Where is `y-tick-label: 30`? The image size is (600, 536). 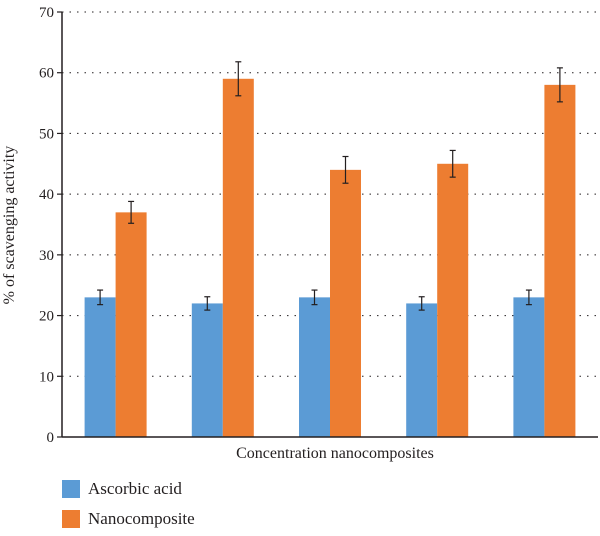 y-tick-label: 30 is located at coordinates (46, 256).